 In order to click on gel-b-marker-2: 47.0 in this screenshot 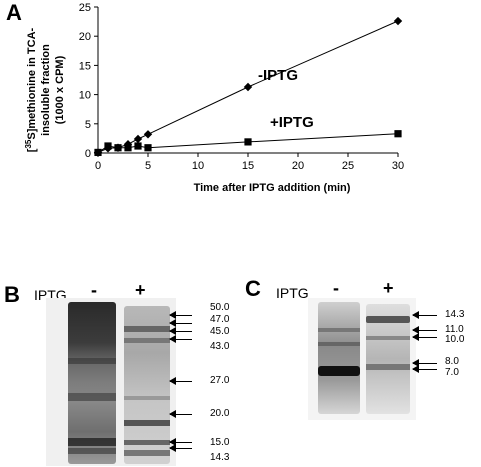, I will do `click(220, 319)`.